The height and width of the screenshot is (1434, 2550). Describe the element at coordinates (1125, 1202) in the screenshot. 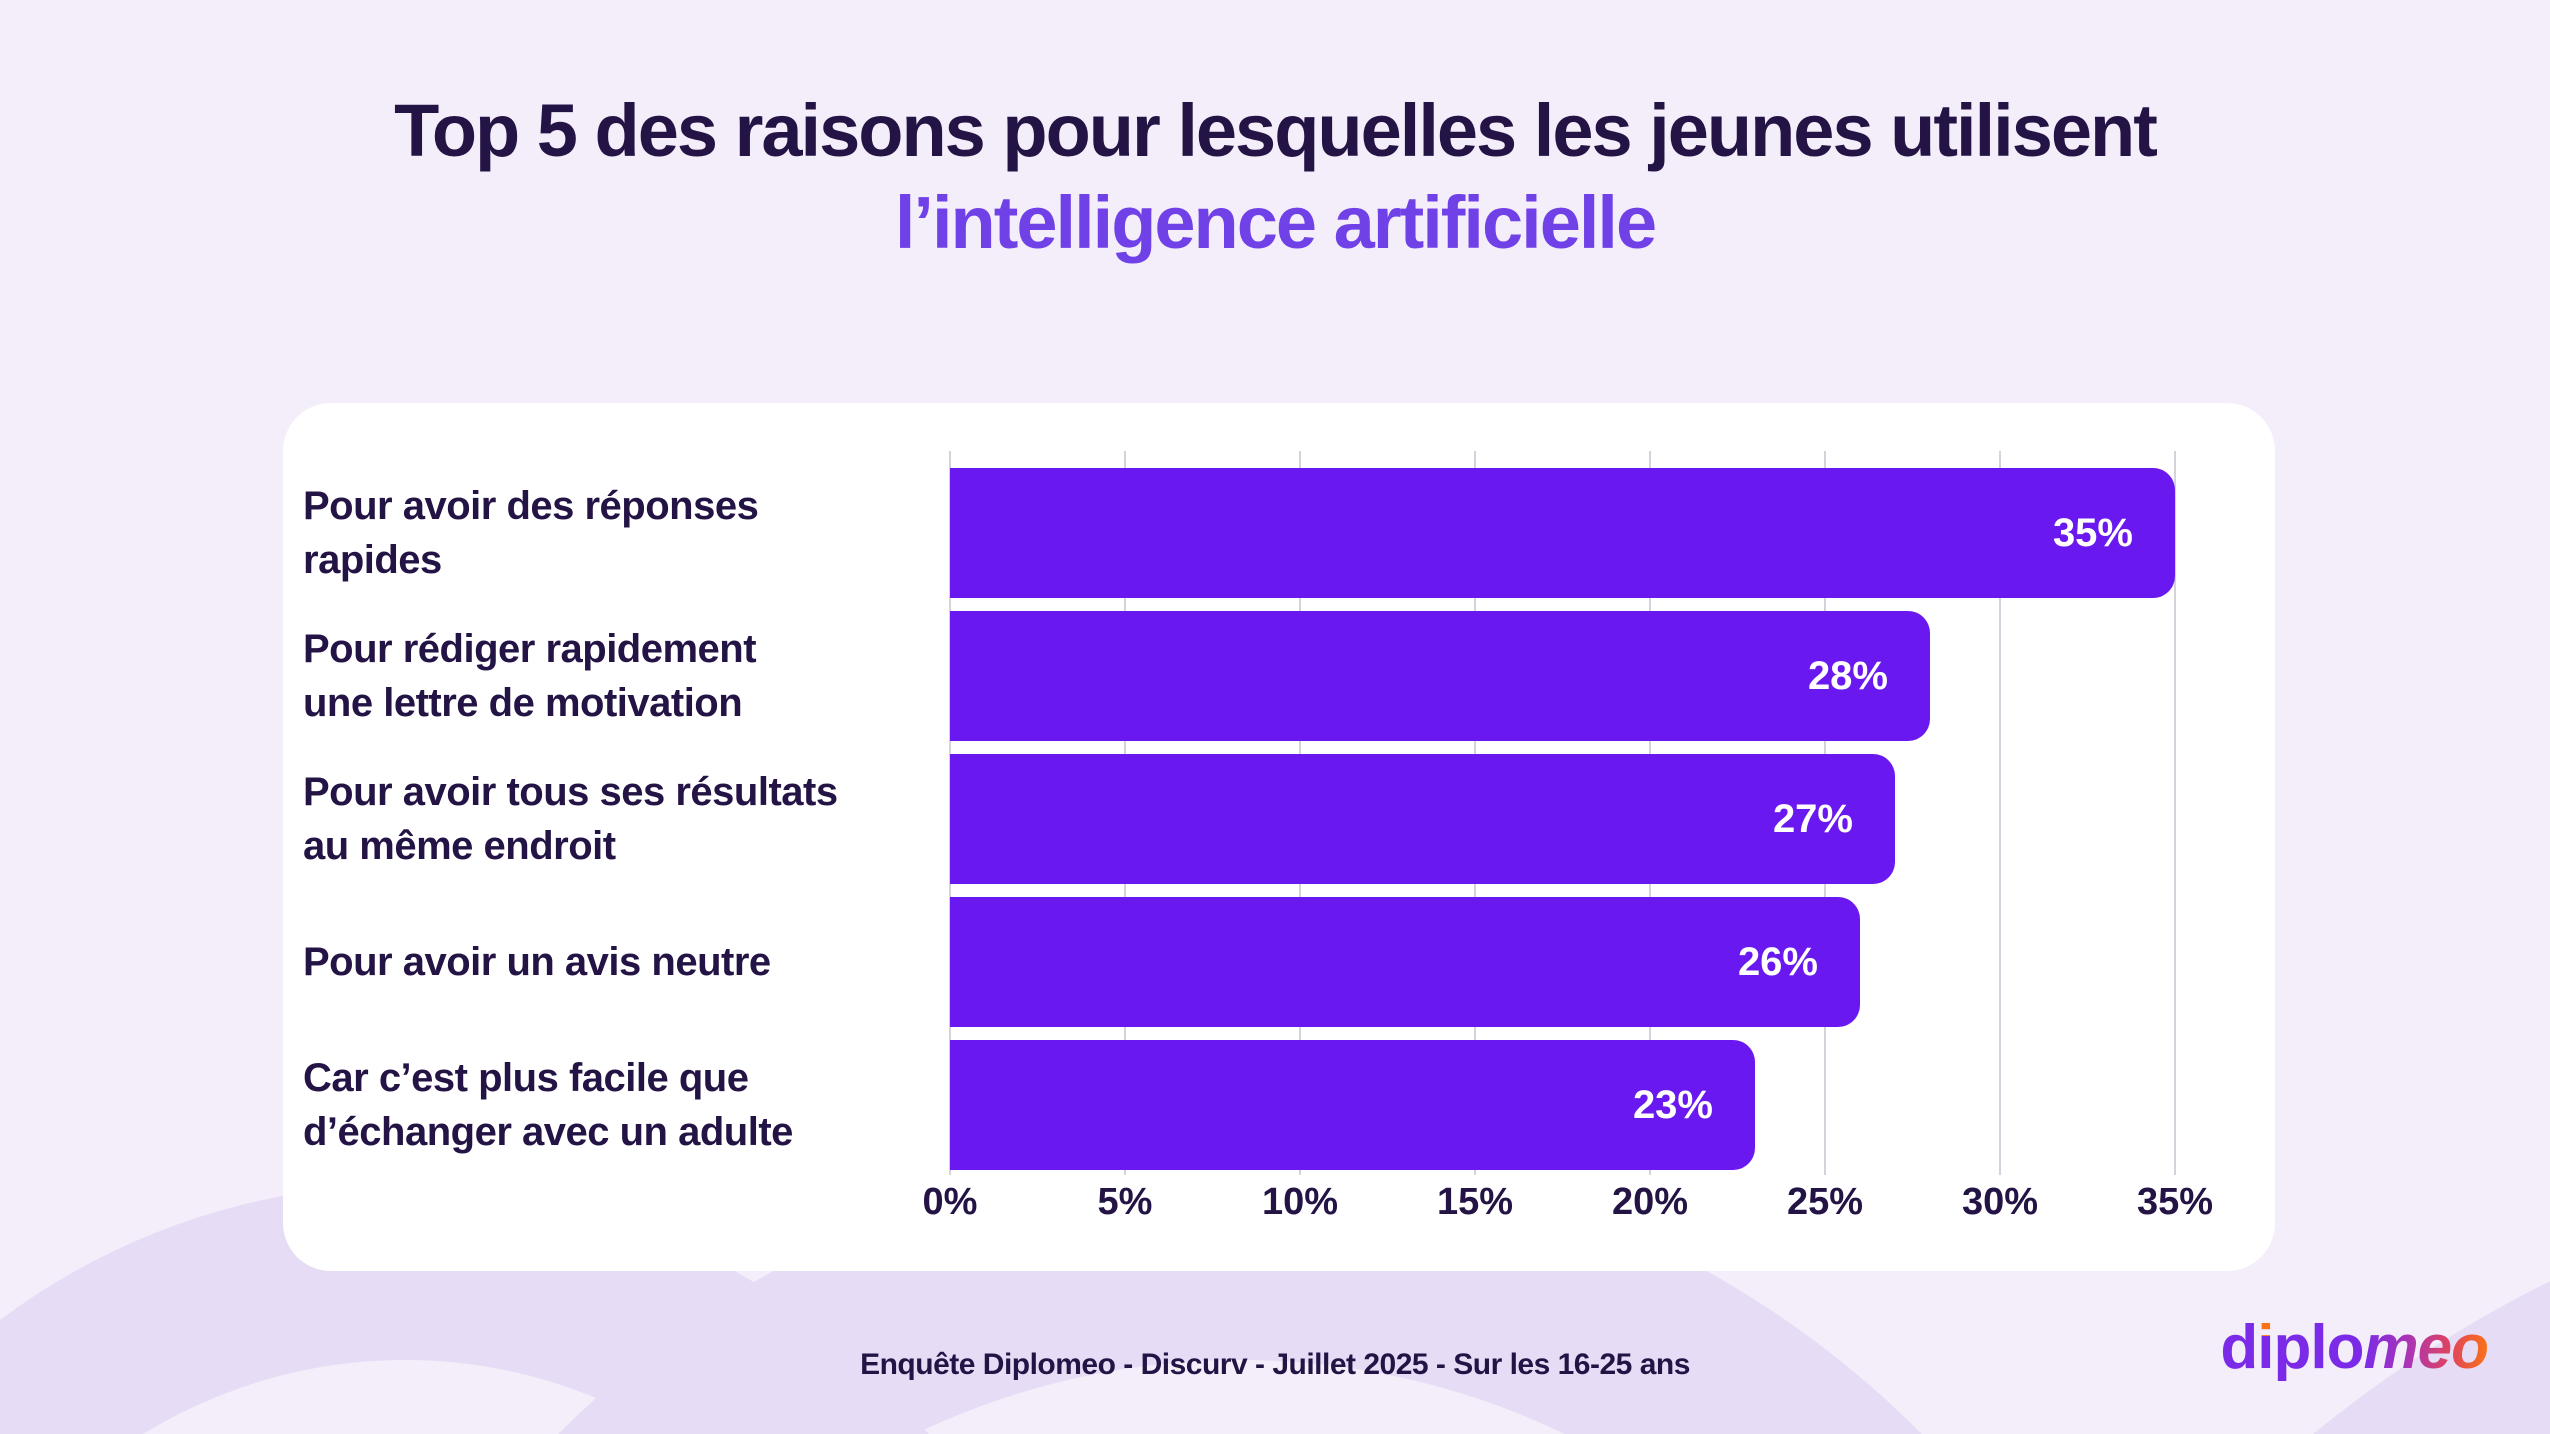

I see `x-axis-tick-5%: 5%` at that location.